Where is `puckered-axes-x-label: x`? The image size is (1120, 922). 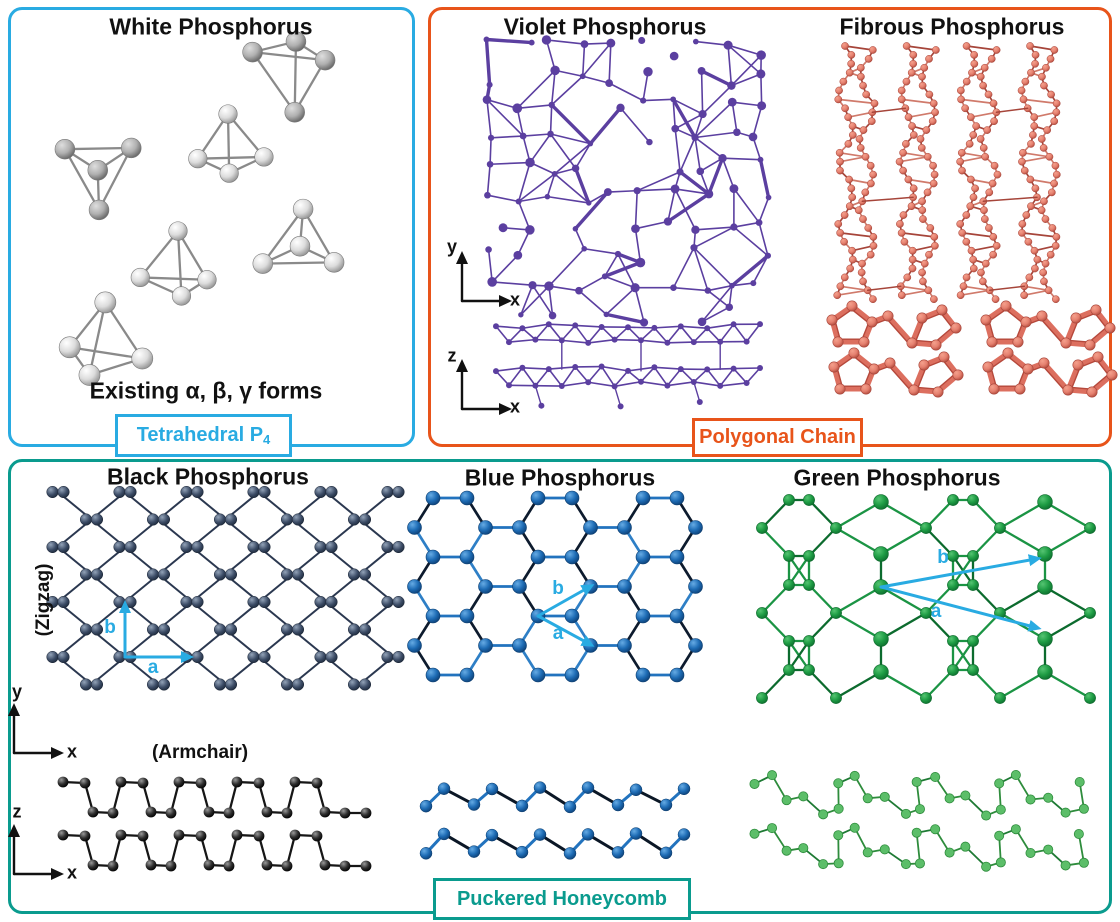 puckered-axes-x-label: x is located at coordinates (72, 751).